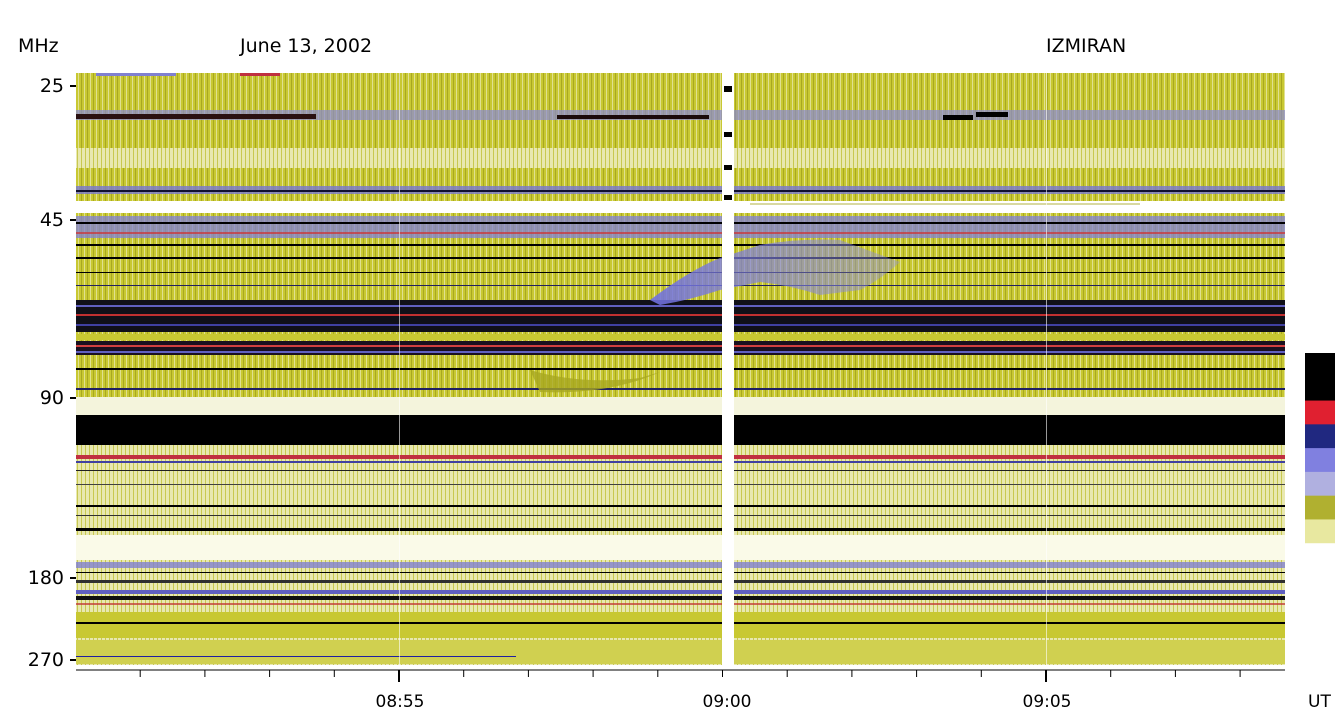  What do you see at coordinates (45, 578) in the screenshot?
I see `y-tick-label: 180` at bounding box center [45, 578].